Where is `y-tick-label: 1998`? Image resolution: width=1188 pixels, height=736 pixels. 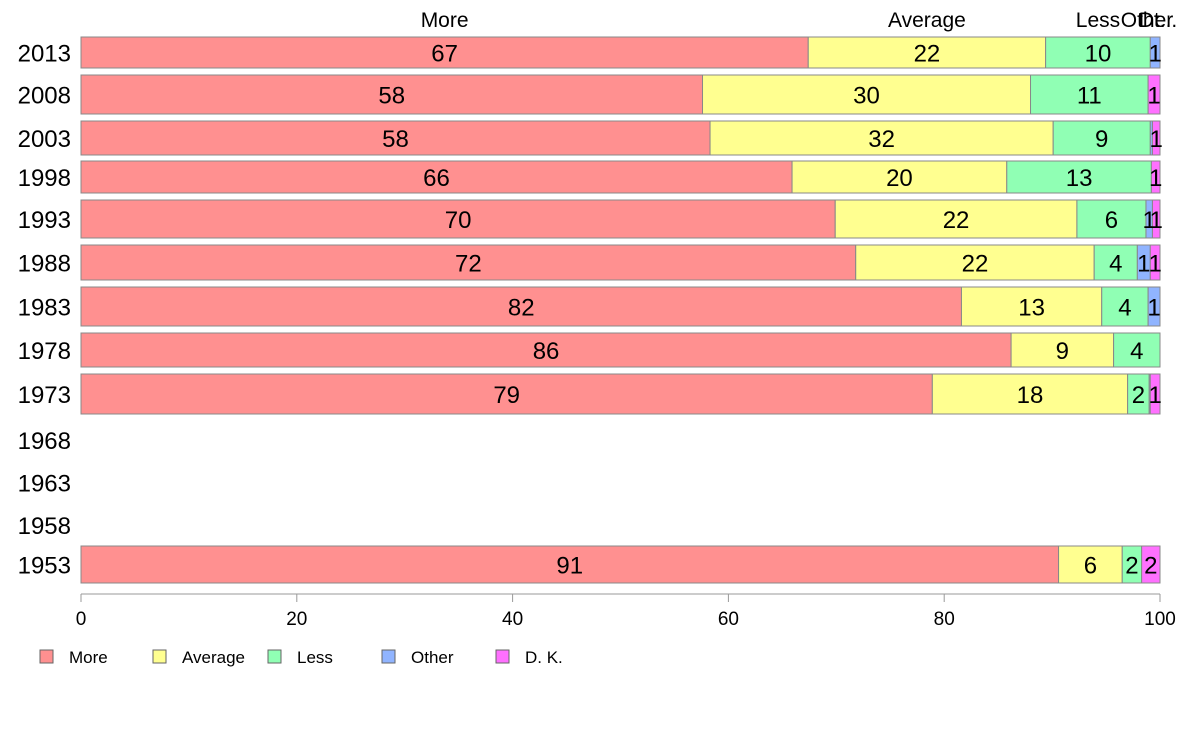
y-tick-label: 1998 is located at coordinates (44, 178).